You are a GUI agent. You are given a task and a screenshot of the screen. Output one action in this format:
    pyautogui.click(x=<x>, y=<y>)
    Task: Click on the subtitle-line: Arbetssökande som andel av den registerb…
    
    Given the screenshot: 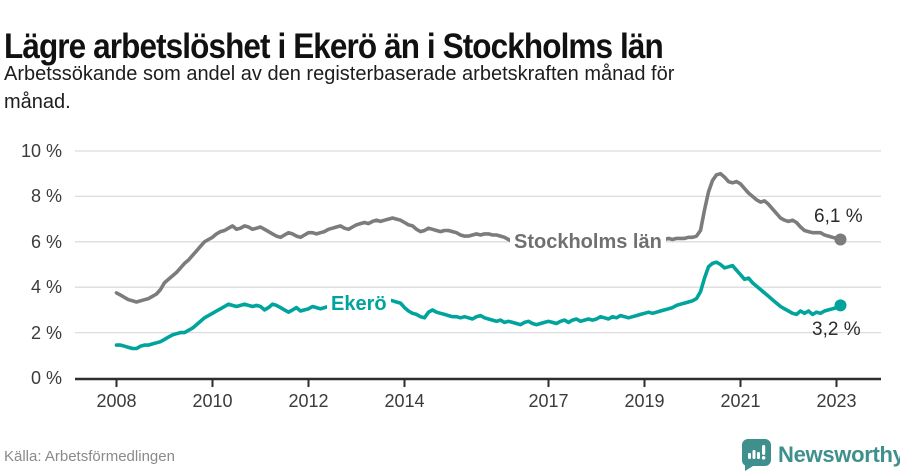 What is the action you would take?
    pyautogui.click(x=339, y=74)
    